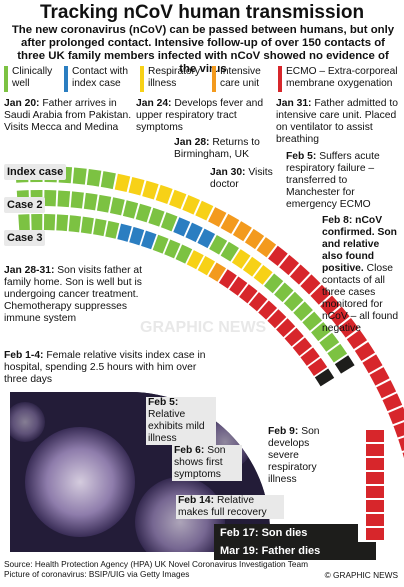  I want to click on page-title: Tracking nCoV human transmission, so click(202, 12).